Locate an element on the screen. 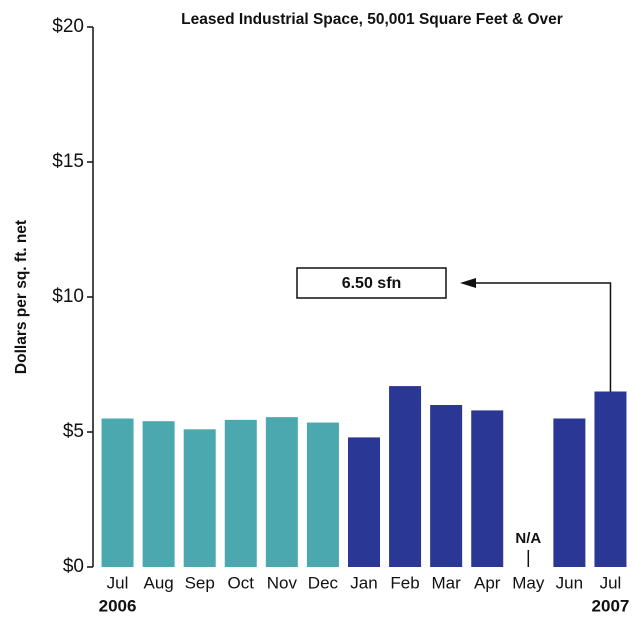 The width and height of the screenshot is (637, 627). year-label: 2006 is located at coordinates (118, 605).